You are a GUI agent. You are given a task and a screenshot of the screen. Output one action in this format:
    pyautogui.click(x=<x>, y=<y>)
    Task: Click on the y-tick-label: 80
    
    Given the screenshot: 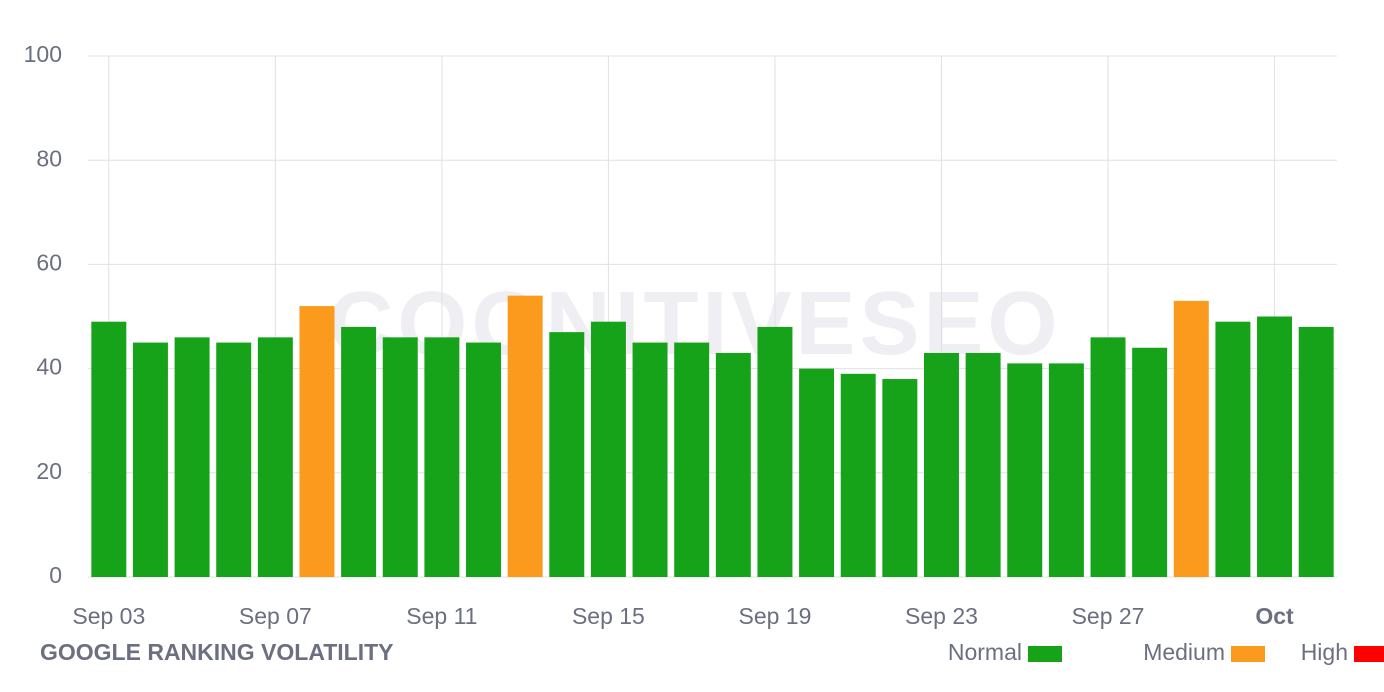 What is the action you would take?
    pyautogui.click(x=49, y=158)
    